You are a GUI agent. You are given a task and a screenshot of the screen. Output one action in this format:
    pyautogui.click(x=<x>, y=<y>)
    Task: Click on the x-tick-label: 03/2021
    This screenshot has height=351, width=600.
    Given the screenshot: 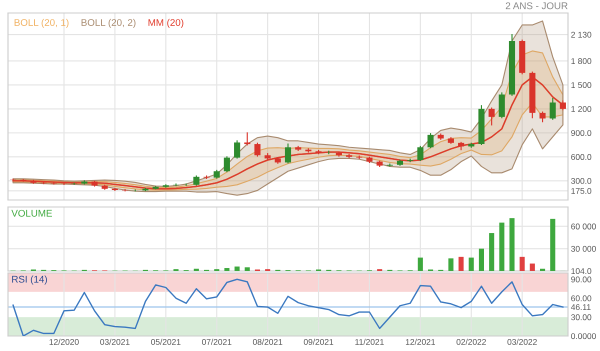 What is the action you would take?
    pyautogui.click(x=115, y=341)
    